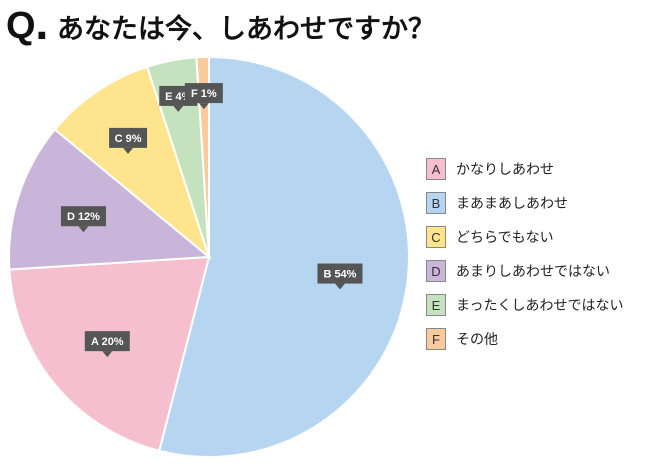 The width and height of the screenshot is (650, 468). I want to click on legend-swatch: E, so click(436, 305).